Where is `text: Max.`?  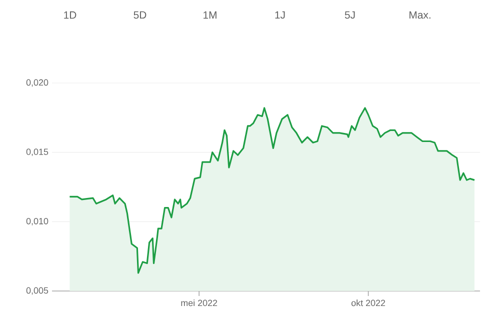 text: Max. is located at coordinates (420, 15).